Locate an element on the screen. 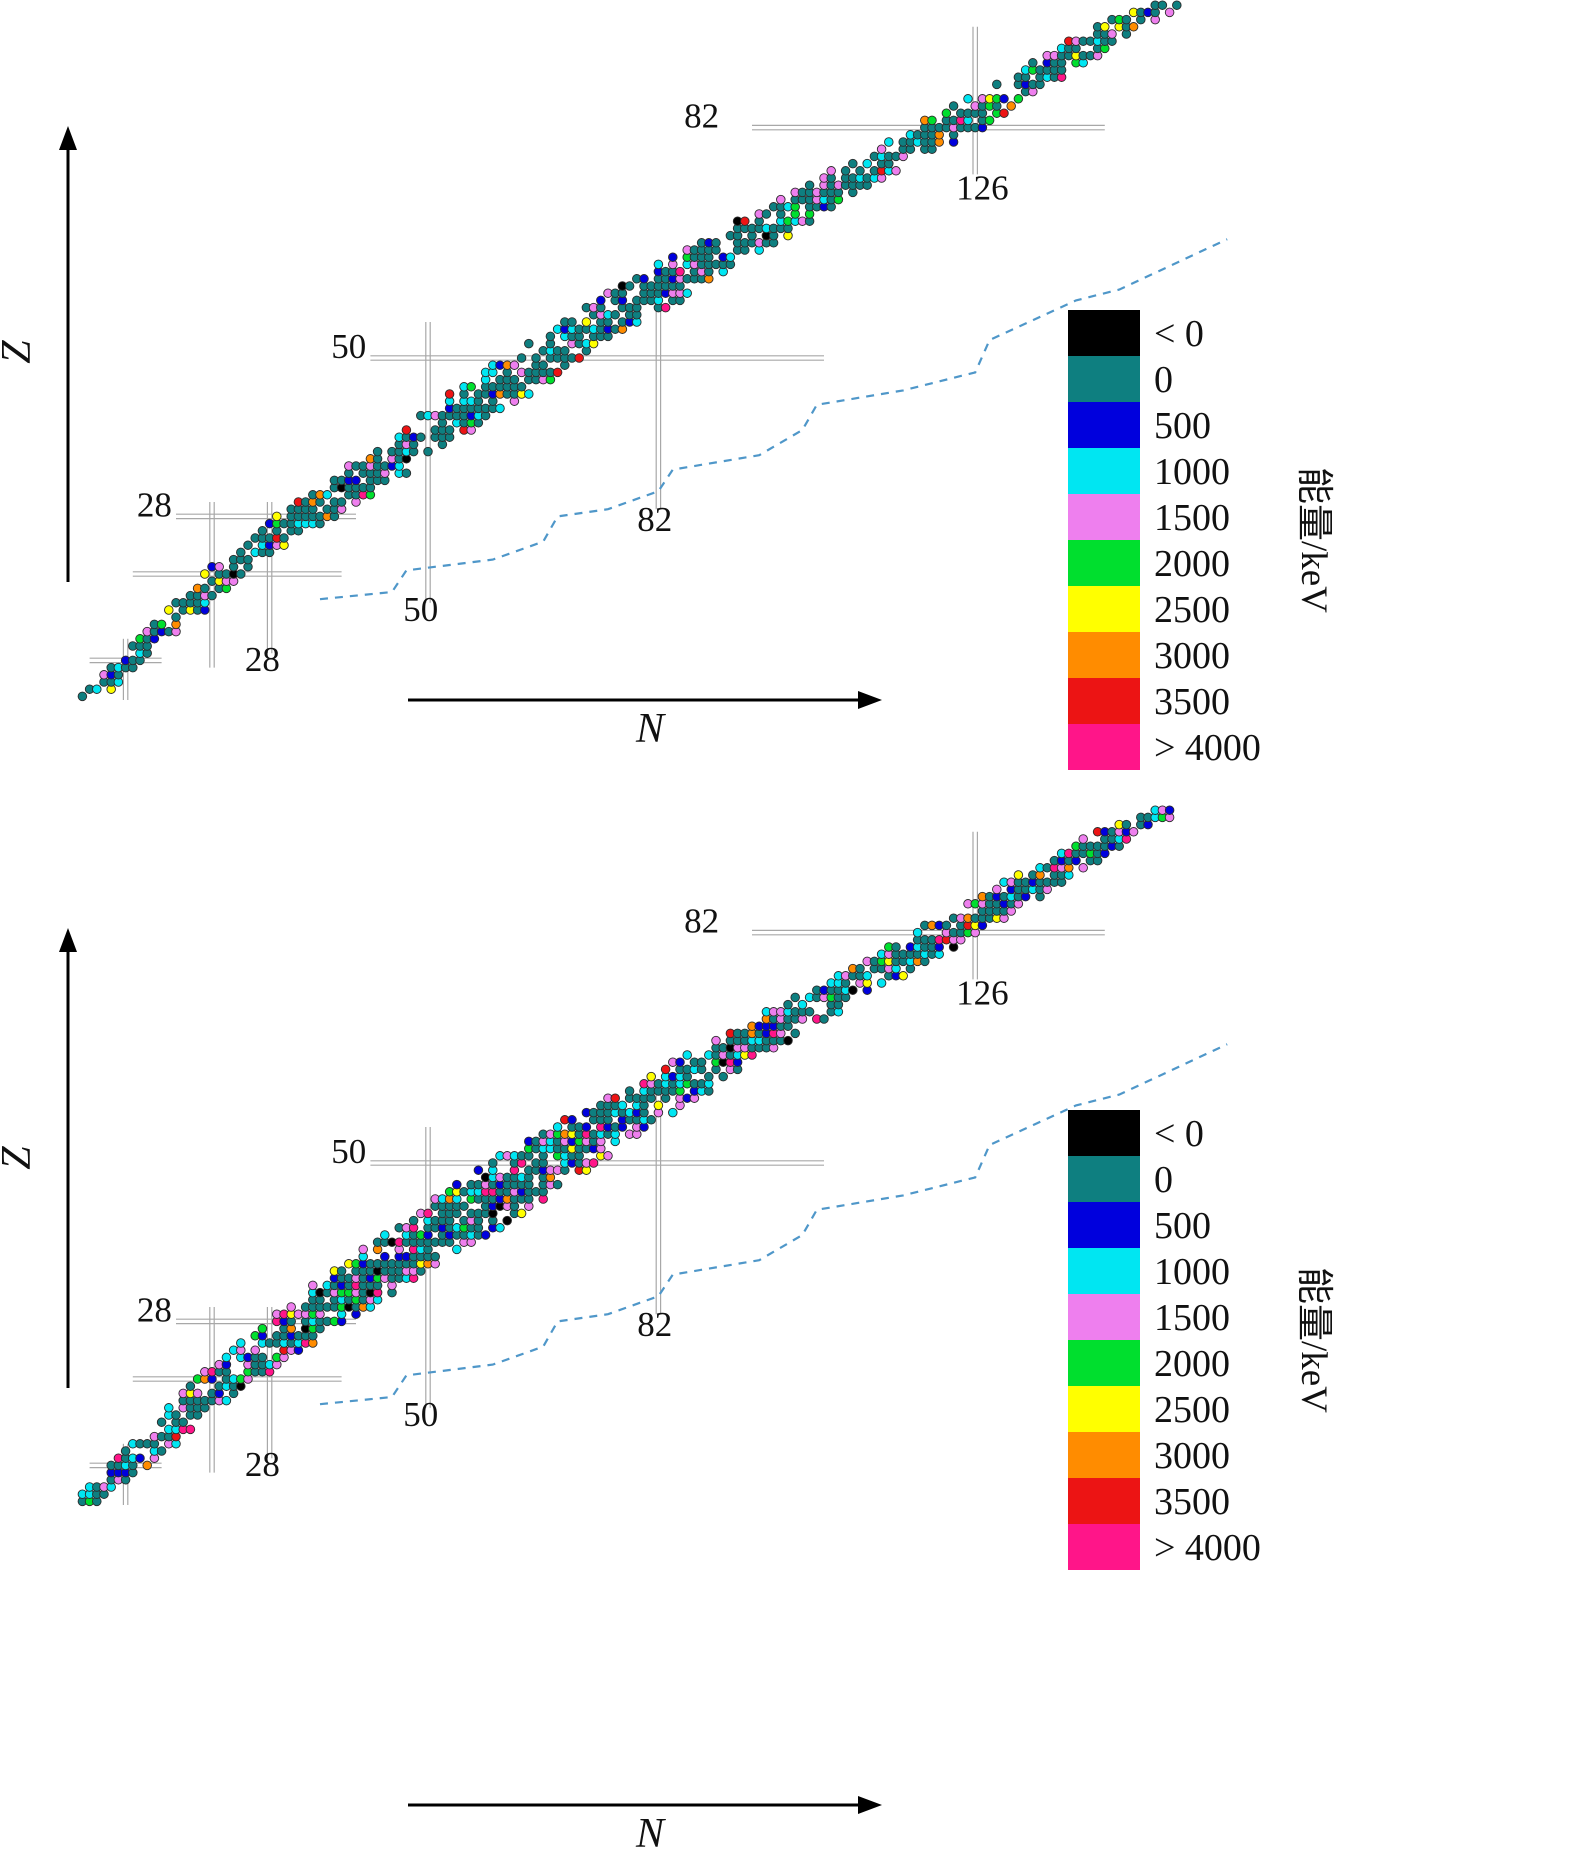  legend-label: 1000 is located at coordinates (1192, 1272).